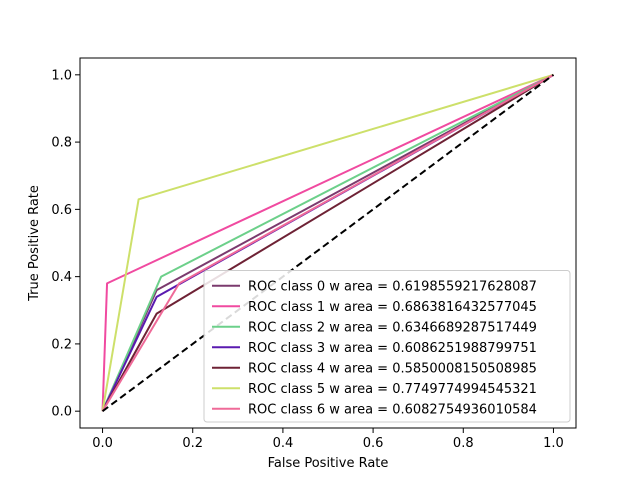  What do you see at coordinates (553, 443) in the screenshot?
I see `x-tick-label: 1.0` at bounding box center [553, 443].